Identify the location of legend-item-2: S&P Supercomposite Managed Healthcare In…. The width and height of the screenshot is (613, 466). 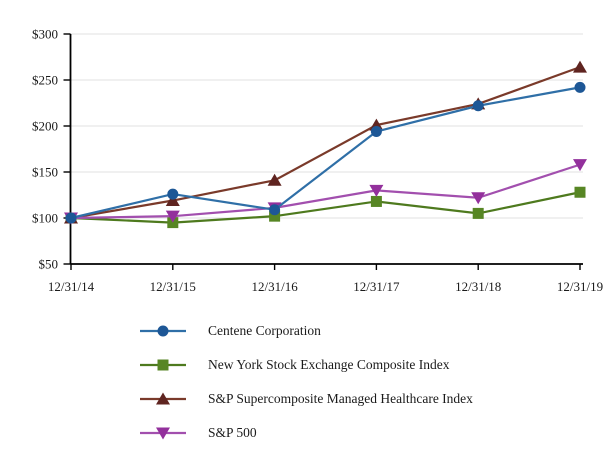
(306, 399).